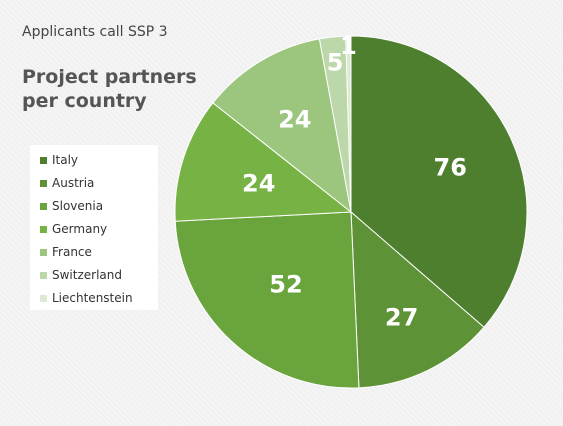 Image resolution: width=563 pixels, height=426 pixels. What do you see at coordinates (80, 229) in the screenshot?
I see `legend-label: Germany` at bounding box center [80, 229].